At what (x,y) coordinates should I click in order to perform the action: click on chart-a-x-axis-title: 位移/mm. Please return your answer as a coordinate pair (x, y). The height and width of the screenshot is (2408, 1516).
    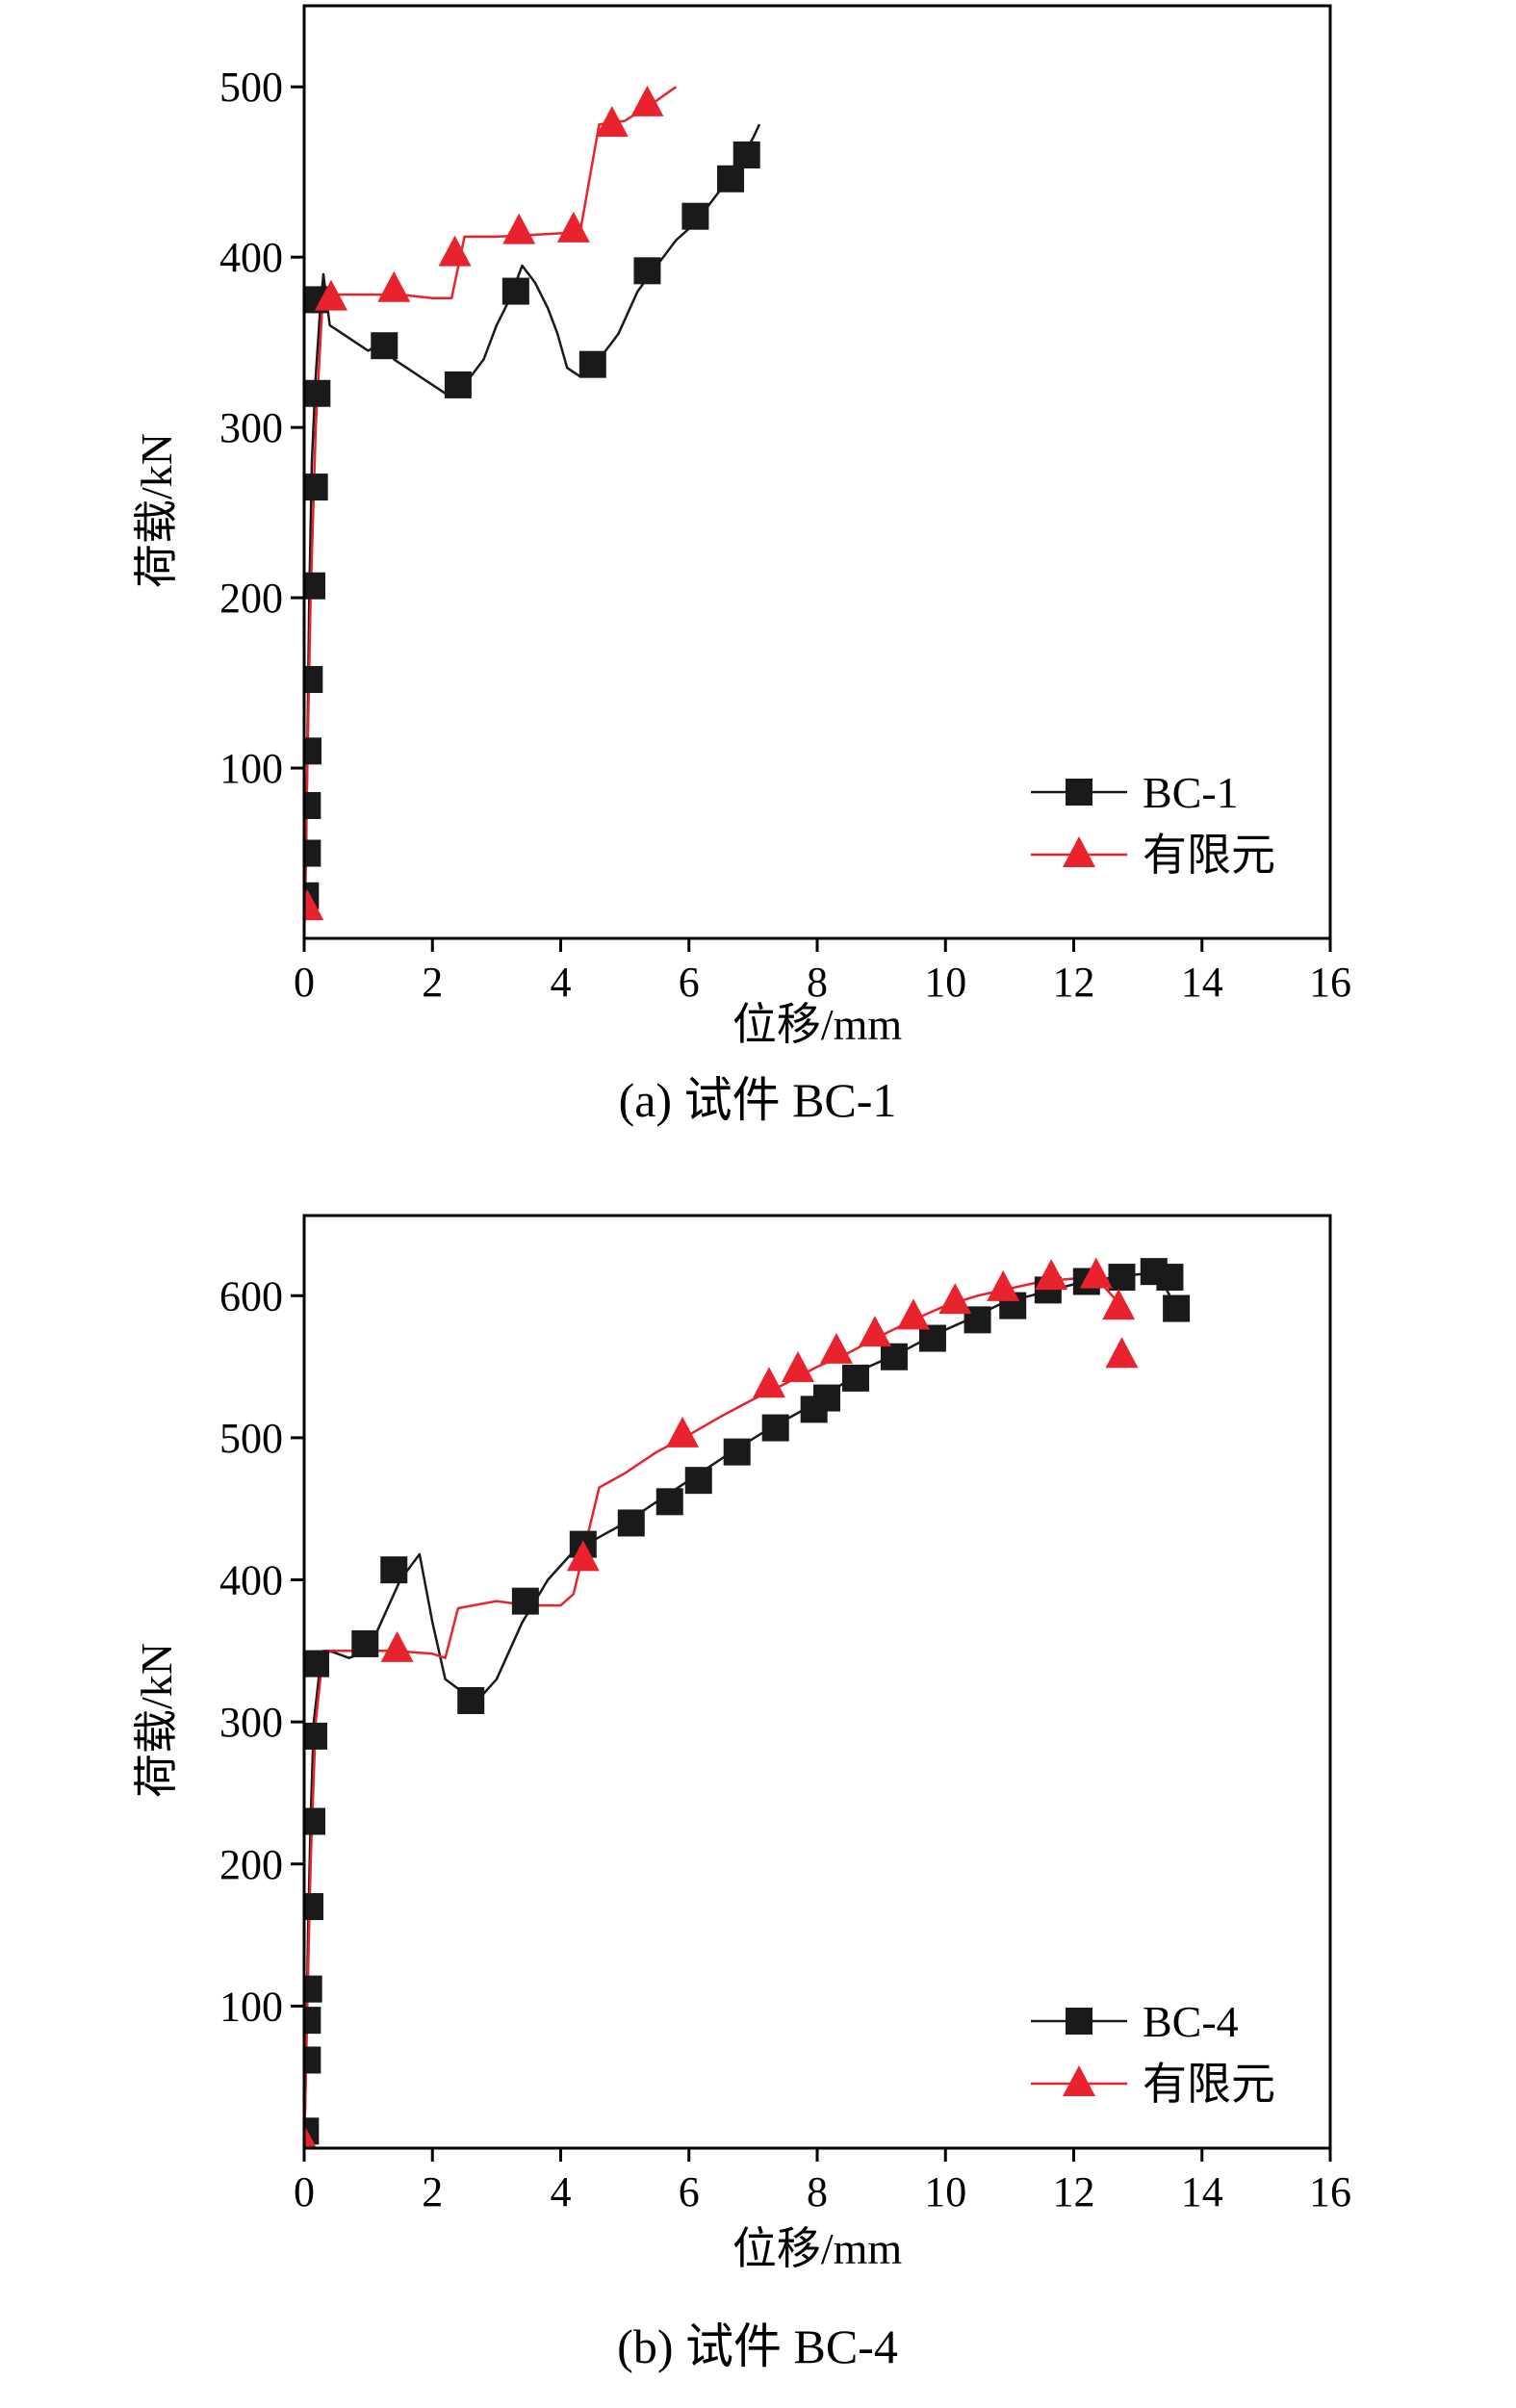
    Looking at the image, I should click on (817, 1024).